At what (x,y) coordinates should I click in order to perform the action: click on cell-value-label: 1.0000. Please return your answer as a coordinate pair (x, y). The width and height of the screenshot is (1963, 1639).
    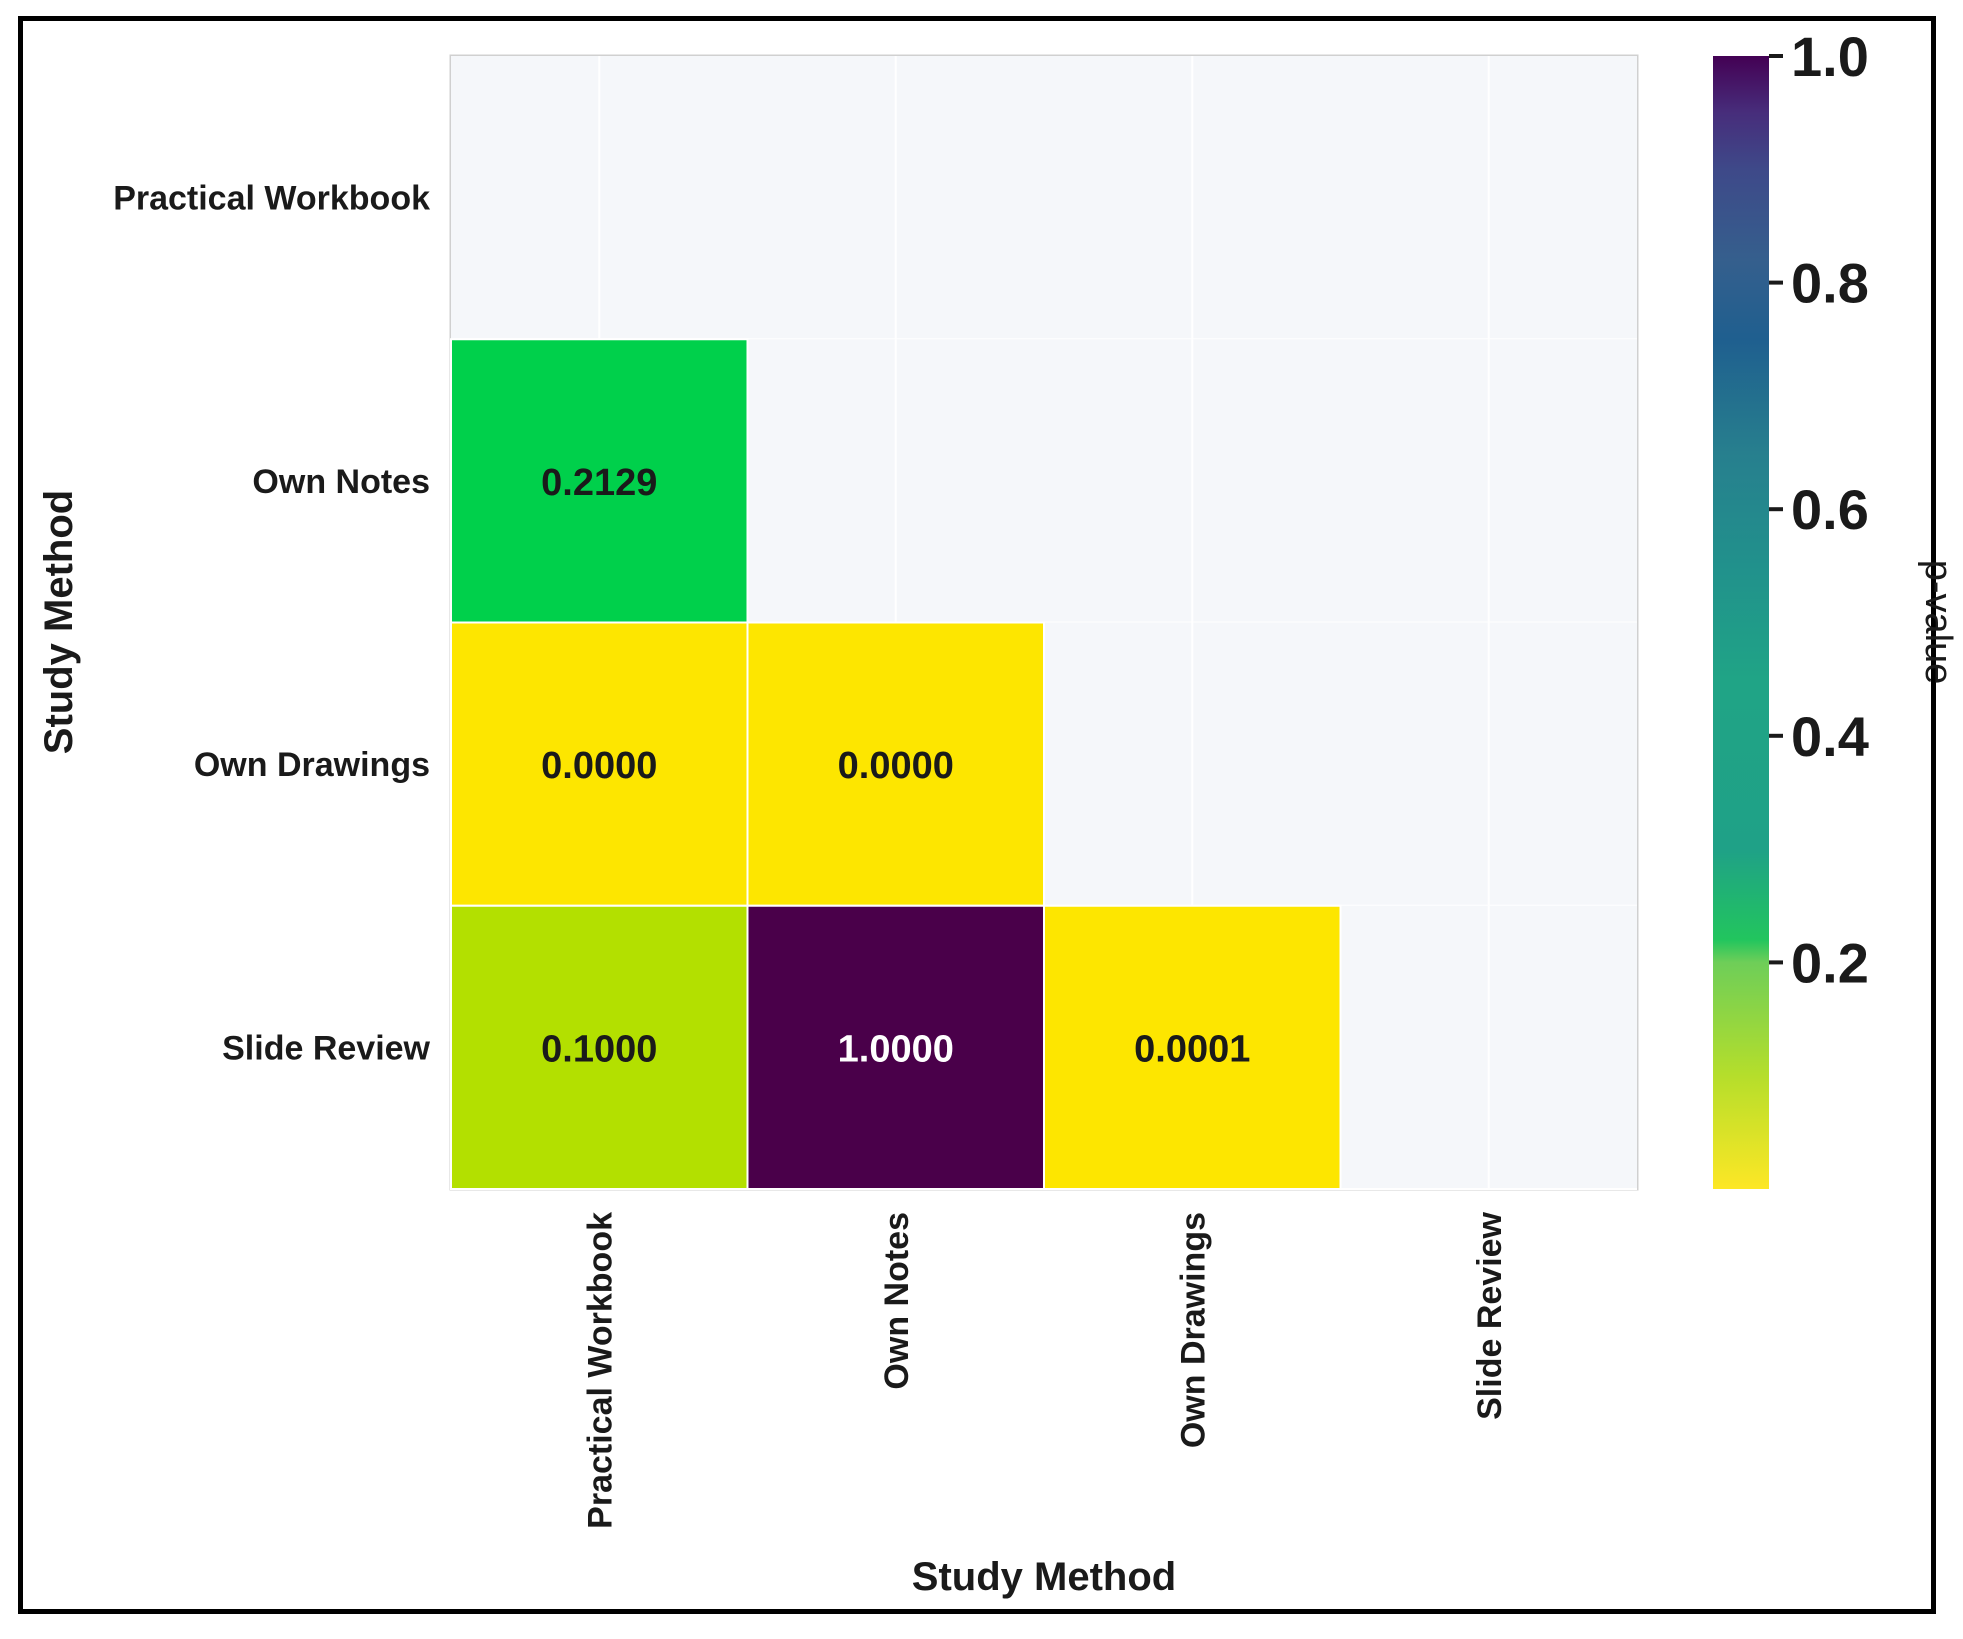
    Looking at the image, I should click on (896, 1049).